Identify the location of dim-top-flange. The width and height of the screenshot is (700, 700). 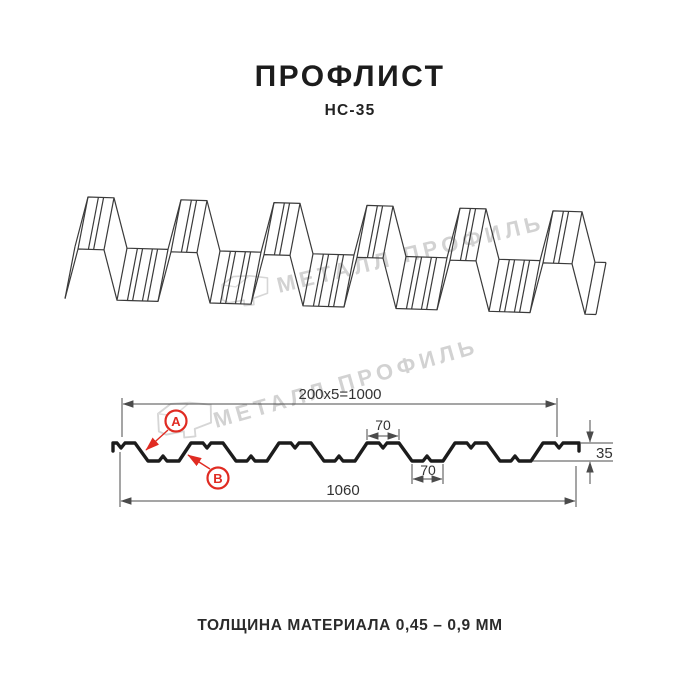
(383, 434).